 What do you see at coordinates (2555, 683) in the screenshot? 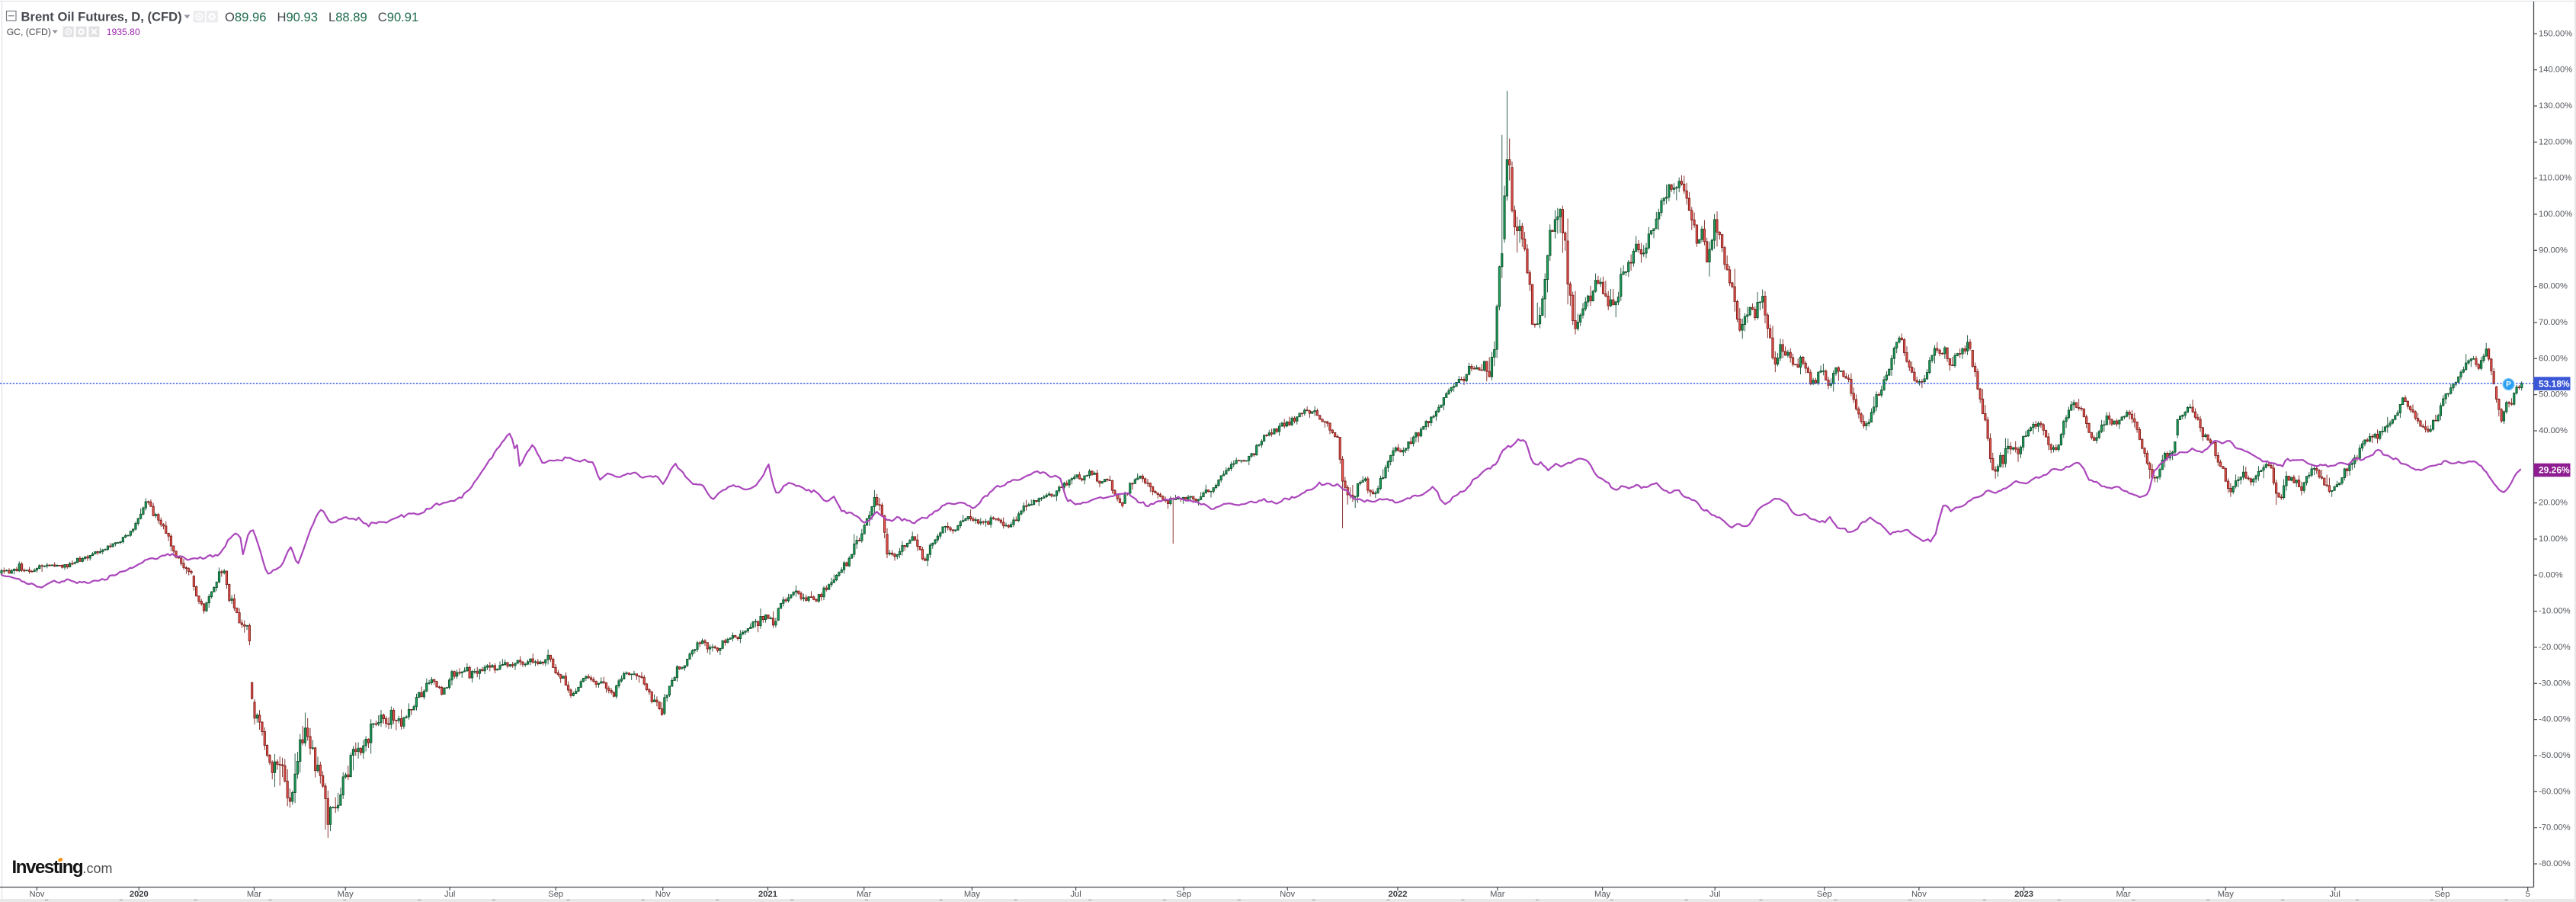
I see `svg-text: -30.00%` at bounding box center [2555, 683].